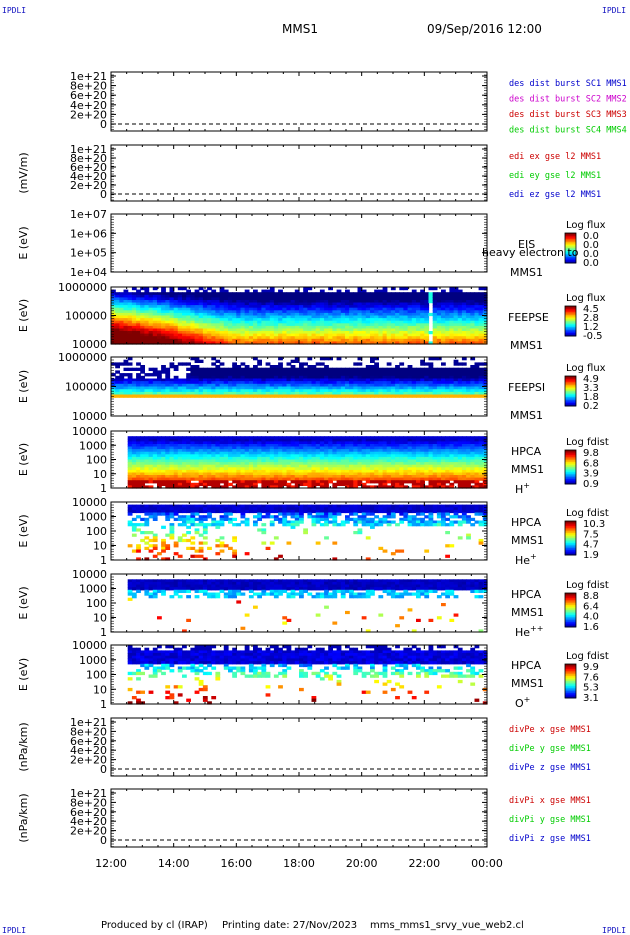  I want to click on panel-eis, so click(343, 243).